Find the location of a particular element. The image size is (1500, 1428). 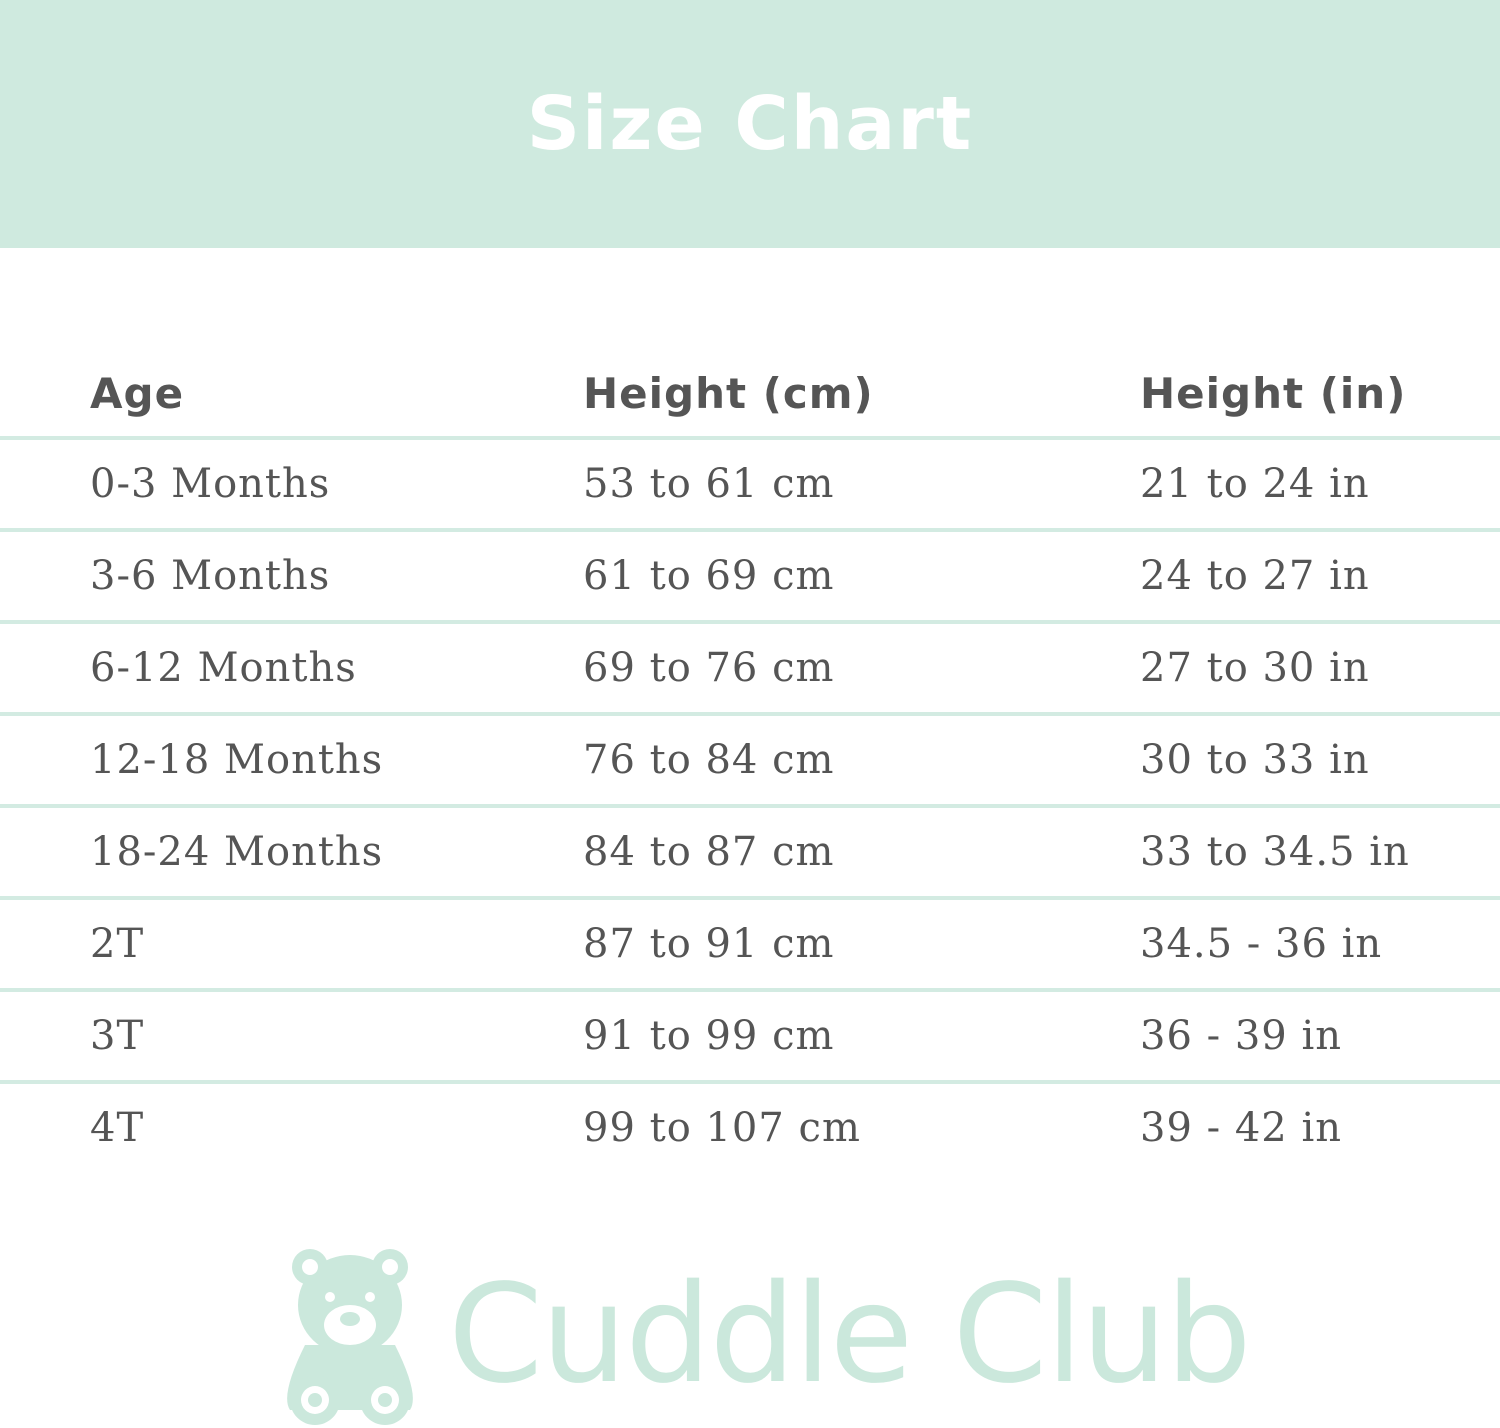

age-cell: 12-18 Months is located at coordinates (237, 760).